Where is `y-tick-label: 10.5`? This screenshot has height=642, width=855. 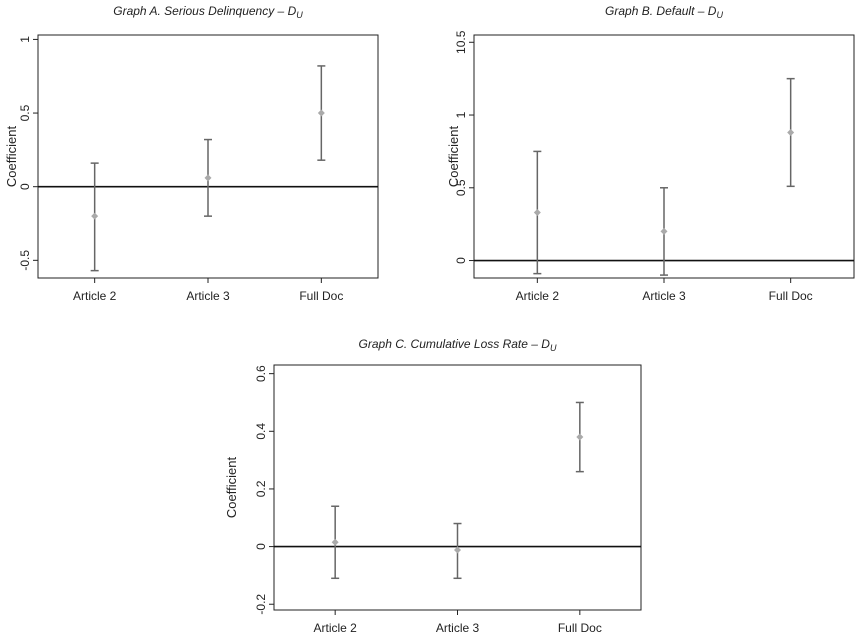 y-tick-label: 10.5 is located at coordinates (461, 42).